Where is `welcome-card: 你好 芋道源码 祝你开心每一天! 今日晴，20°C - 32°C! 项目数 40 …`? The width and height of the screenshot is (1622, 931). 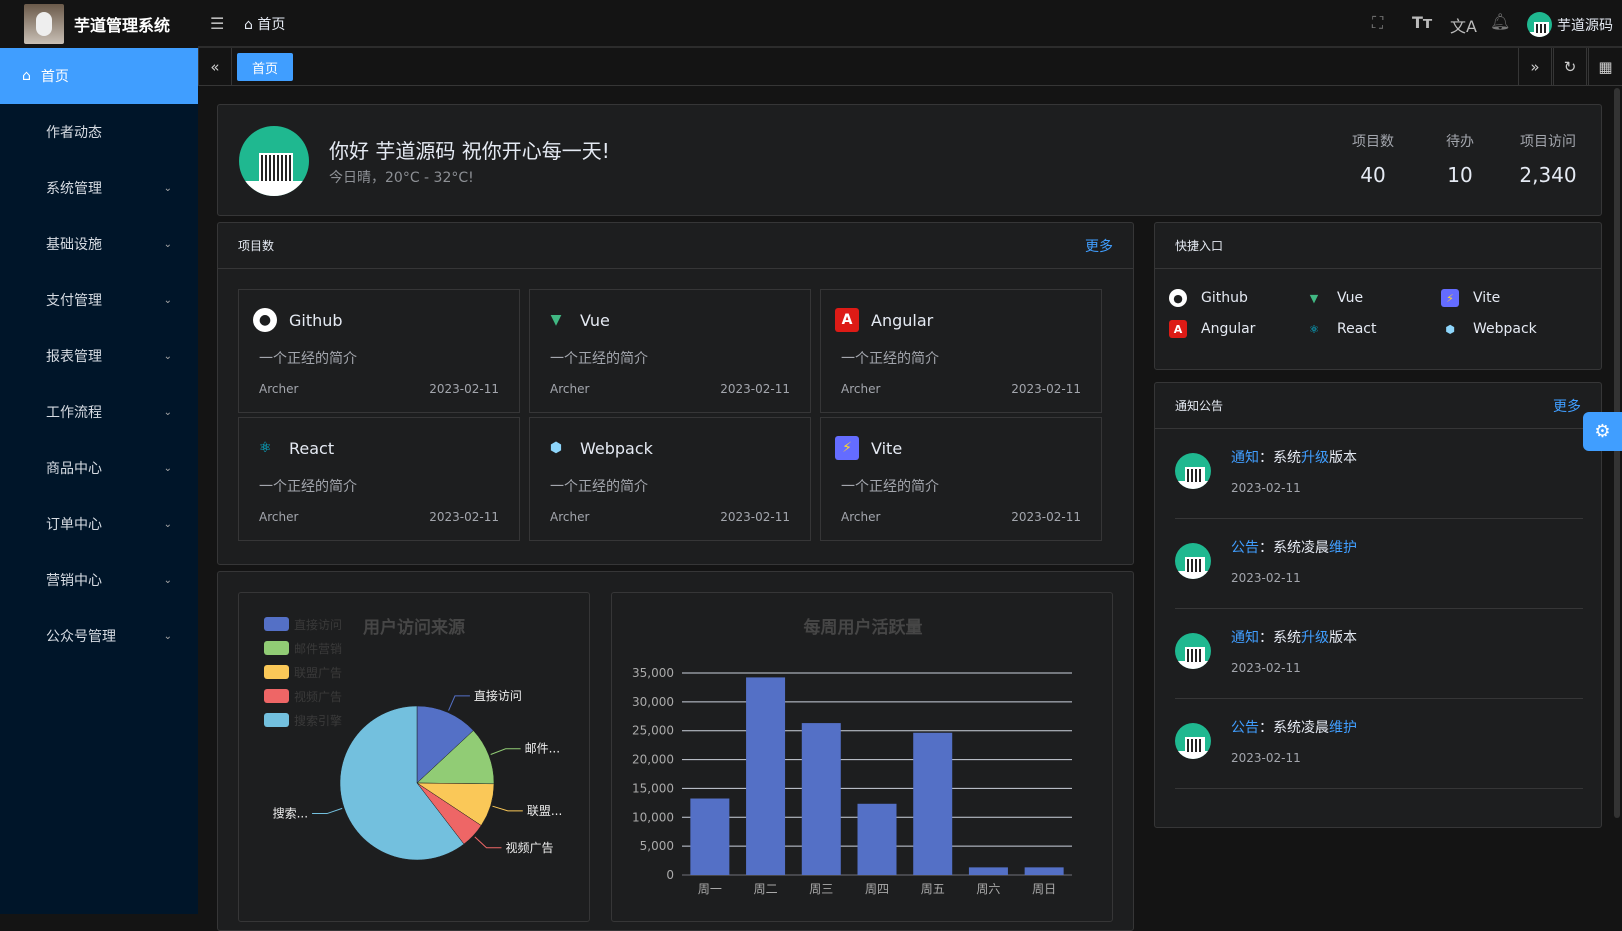 welcome-card: 你好 芋道源码 祝你开心每一天! 今日晴，20°C - 32°C! 项目数 40 … is located at coordinates (909, 160).